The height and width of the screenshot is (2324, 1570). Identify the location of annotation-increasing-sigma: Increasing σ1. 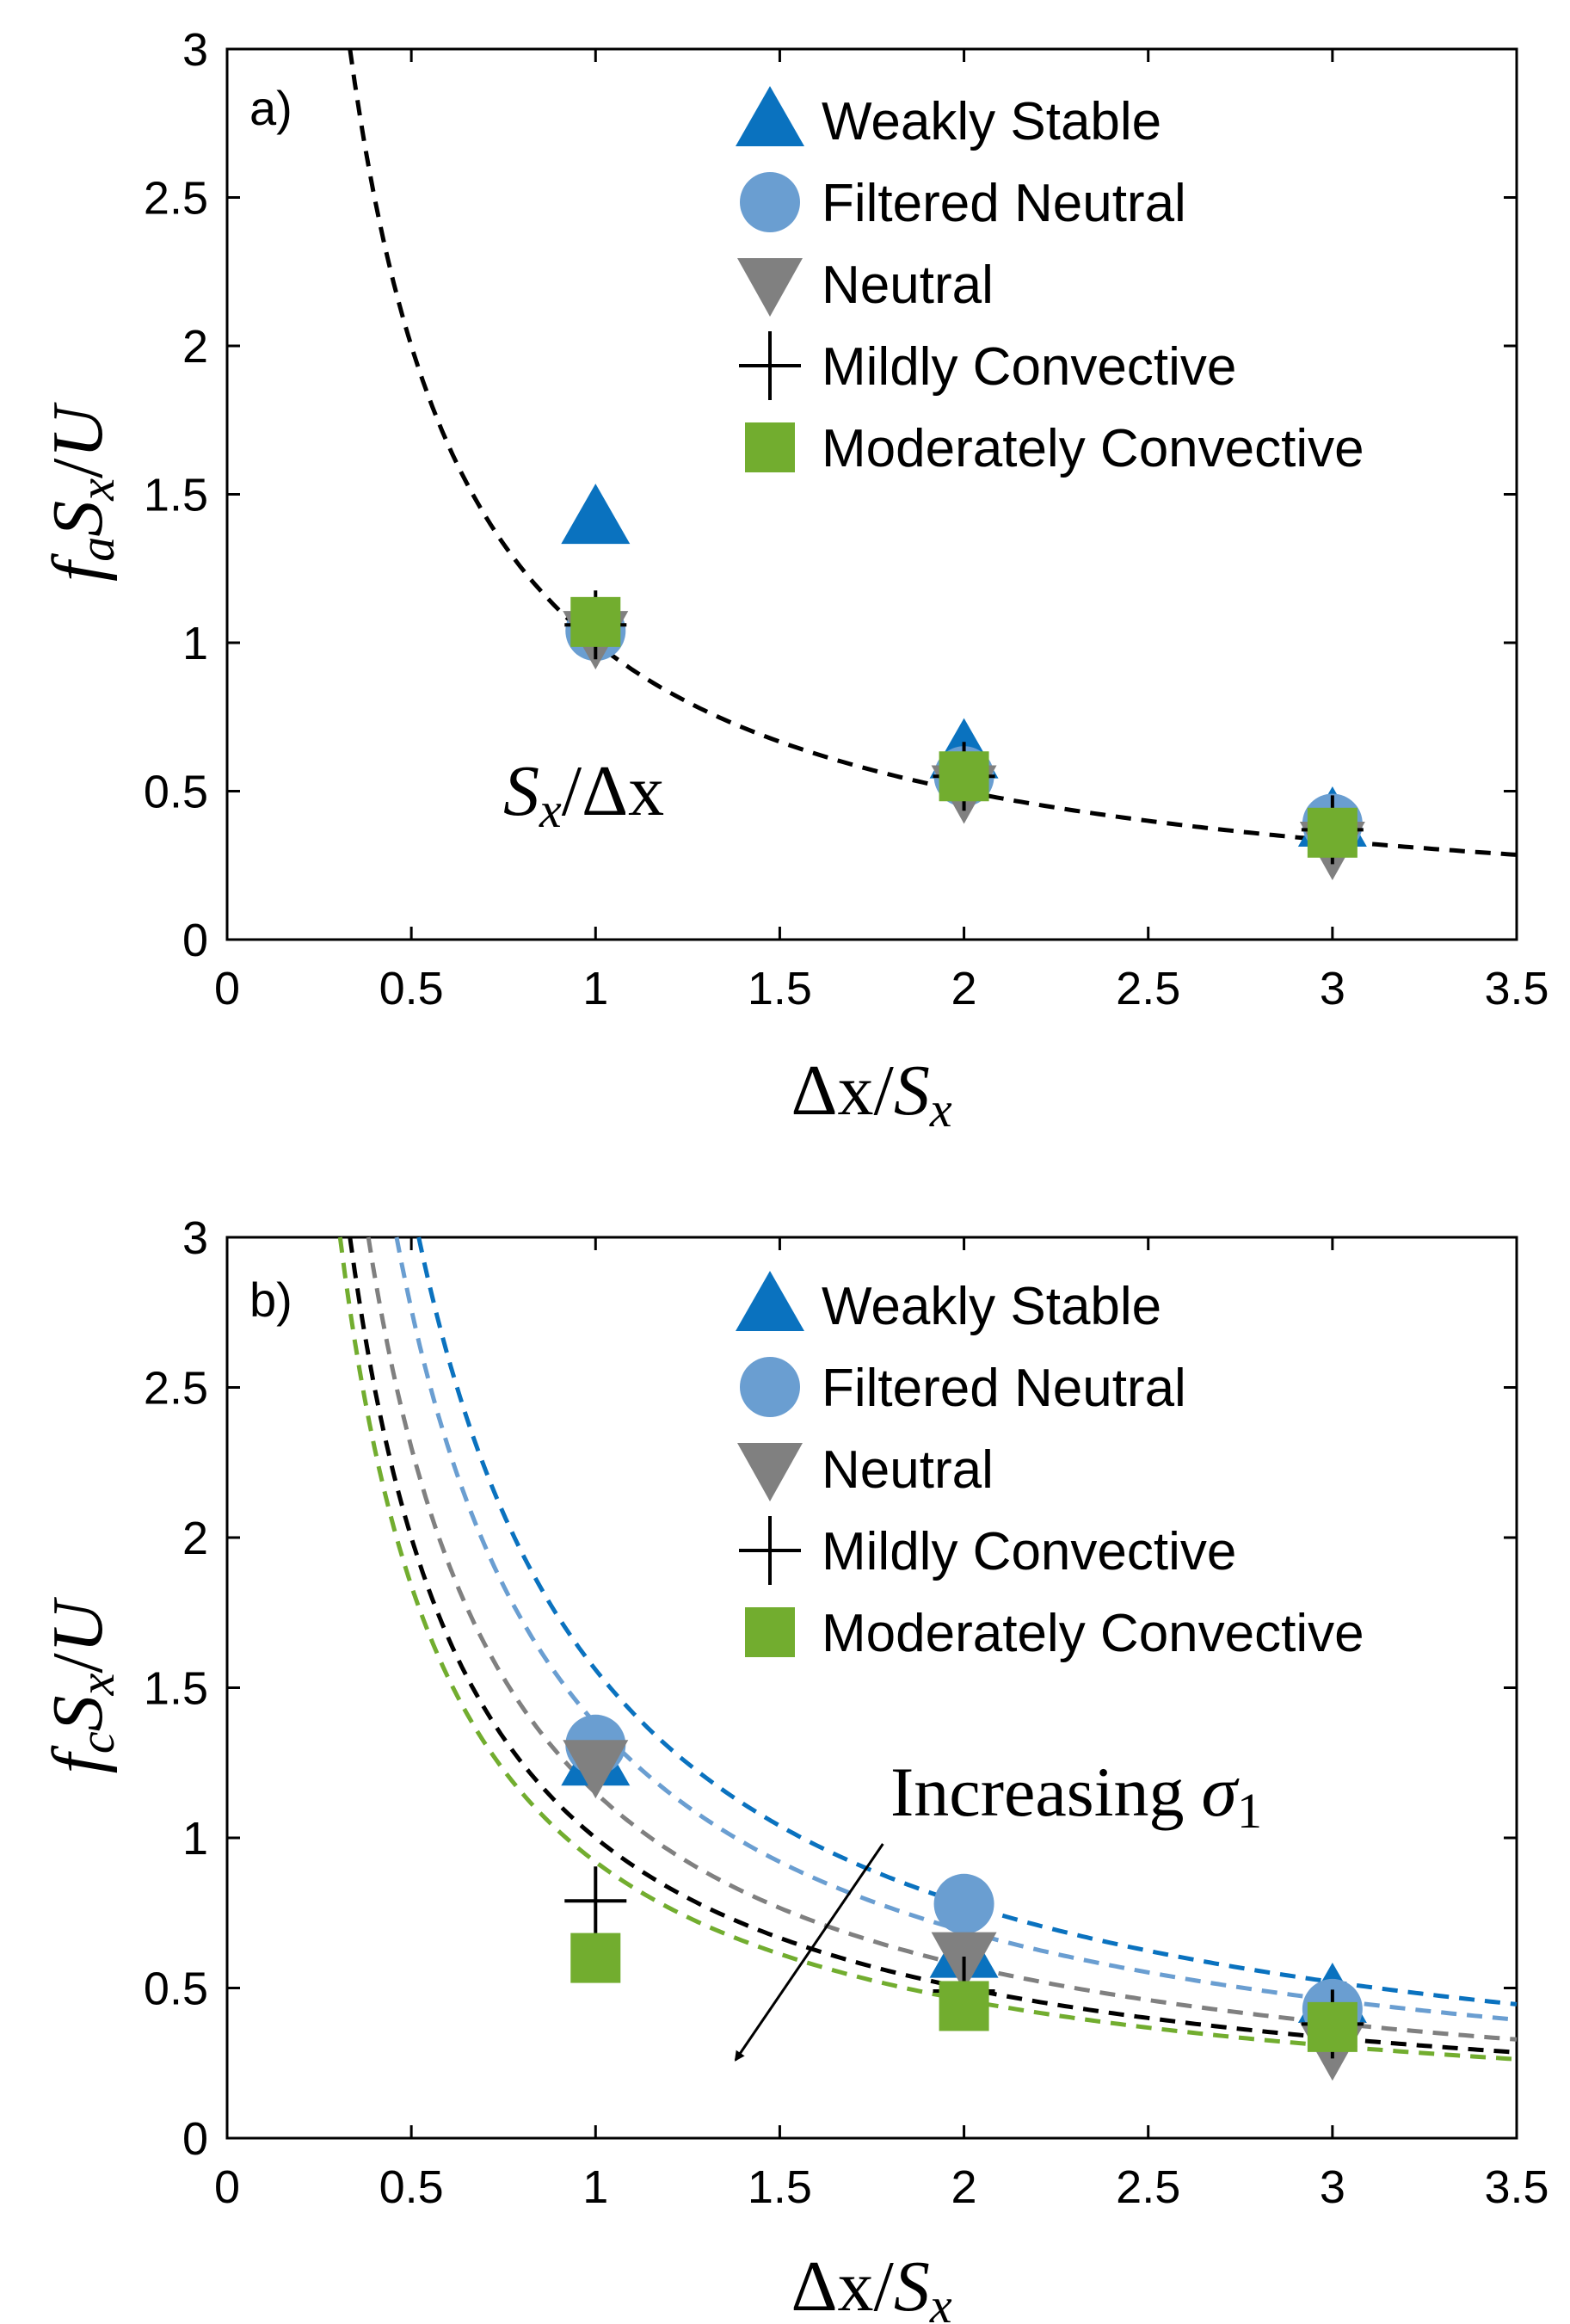
(1076, 1795).